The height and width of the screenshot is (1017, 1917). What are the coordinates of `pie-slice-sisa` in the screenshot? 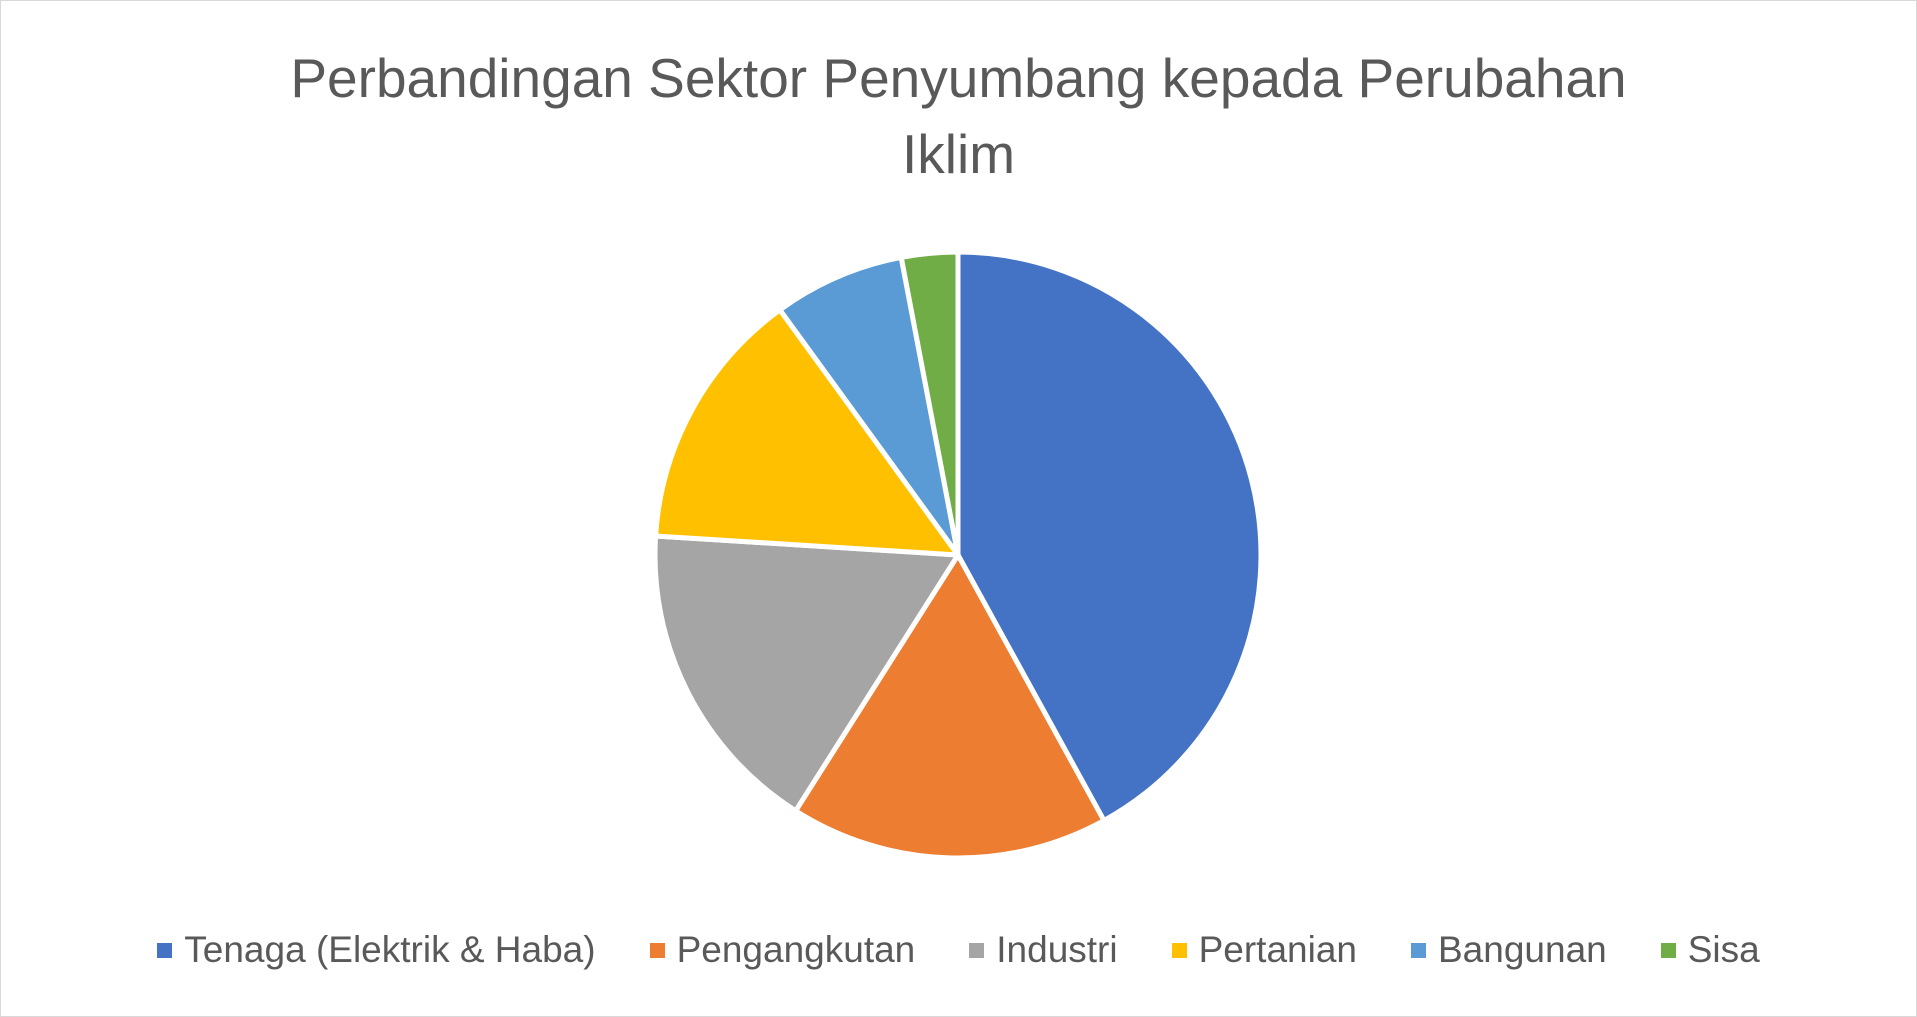 It's located at (929, 403).